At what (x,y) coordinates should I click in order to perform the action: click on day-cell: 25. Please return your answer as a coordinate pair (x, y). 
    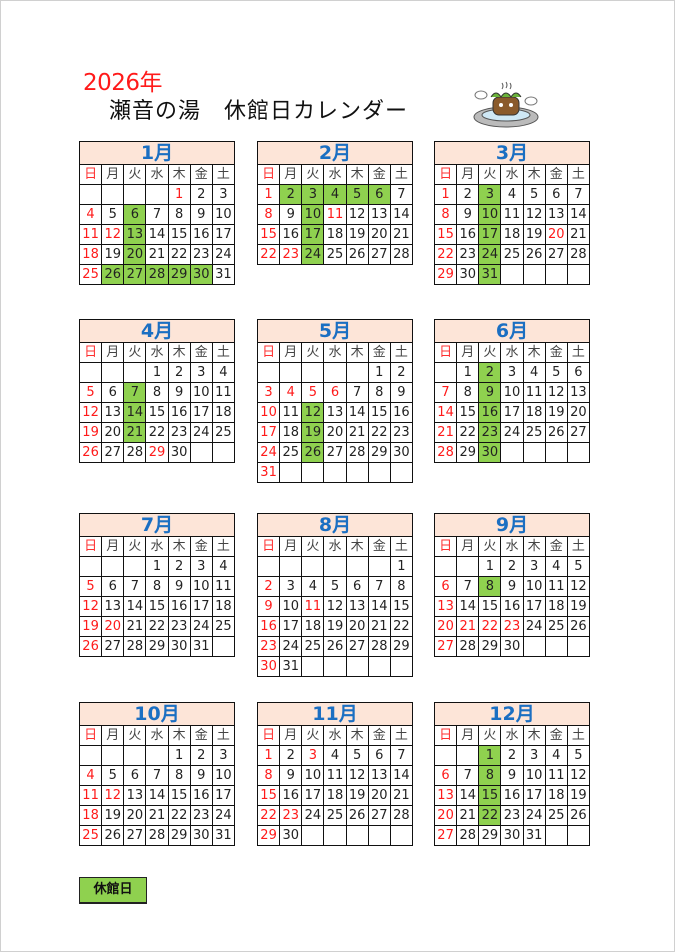
    Looking at the image, I should click on (512, 254).